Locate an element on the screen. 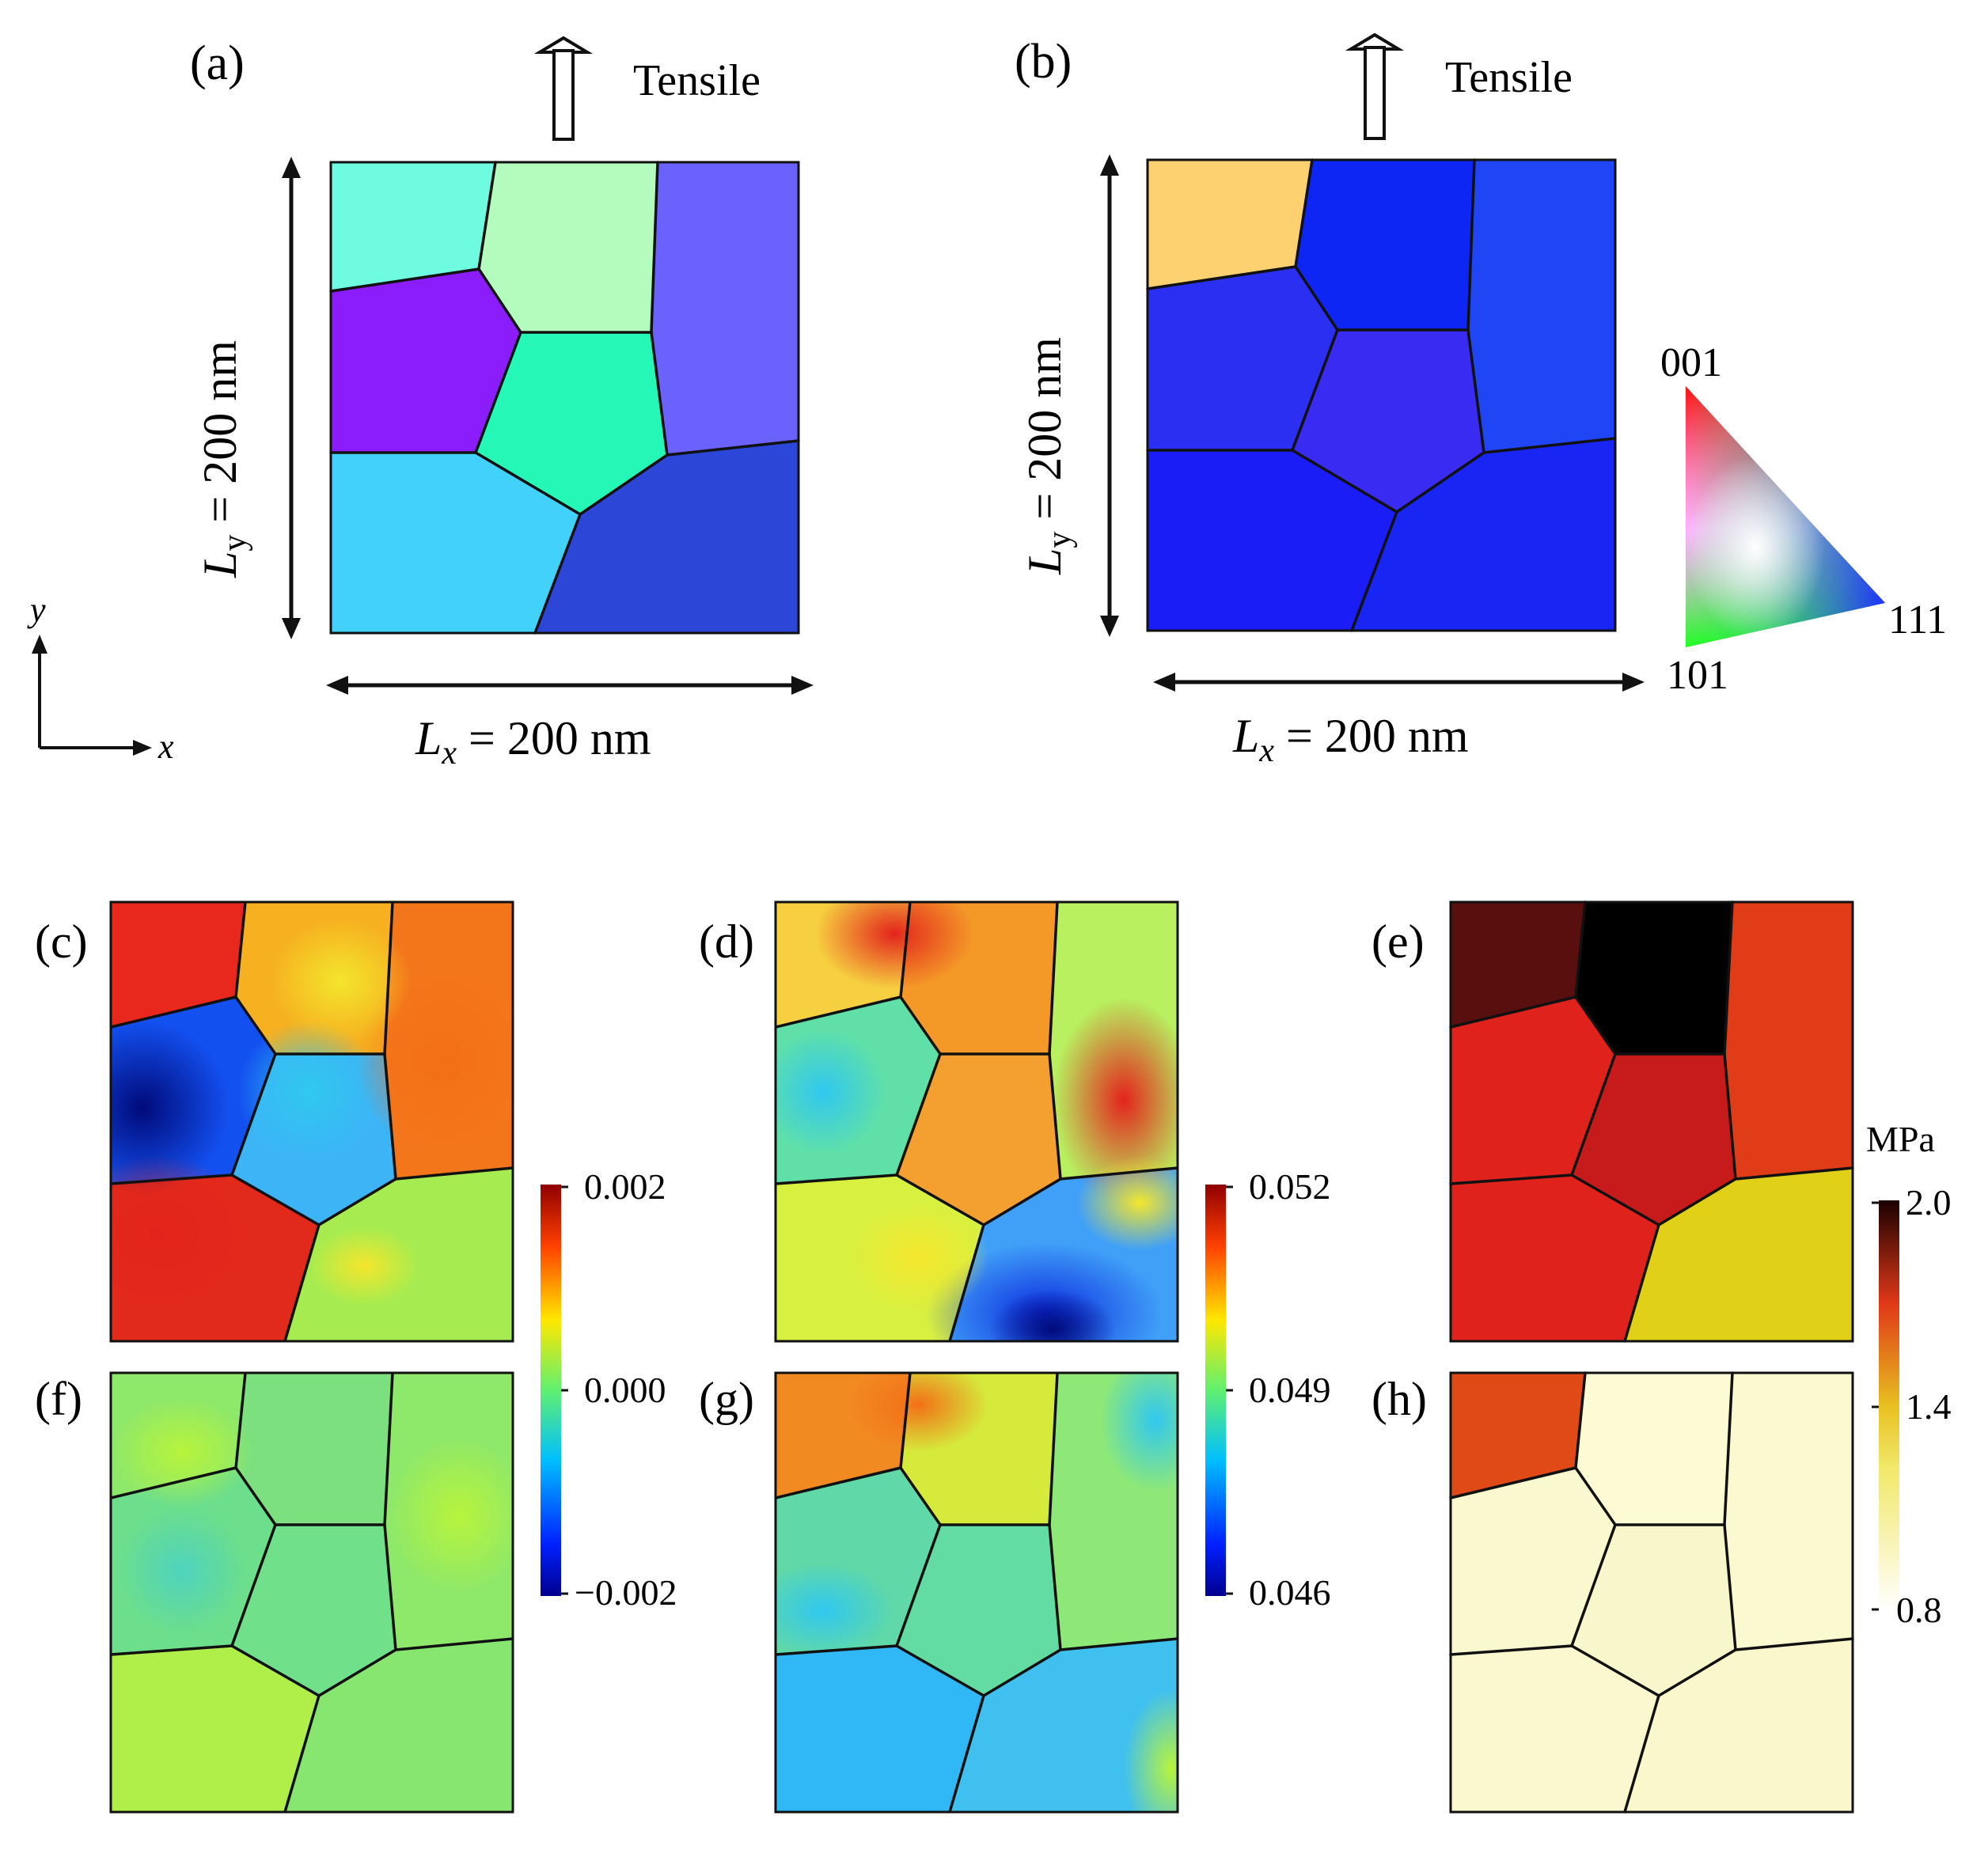 This screenshot has width=1988, height=1850. x-axis-label: x is located at coordinates (165, 746).